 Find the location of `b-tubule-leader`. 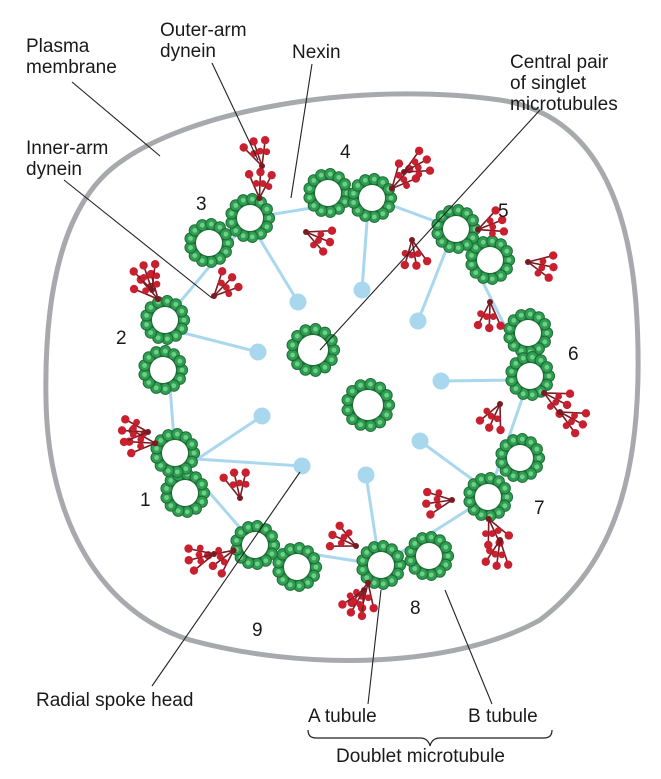

b-tubule-leader is located at coordinates (468, 647).